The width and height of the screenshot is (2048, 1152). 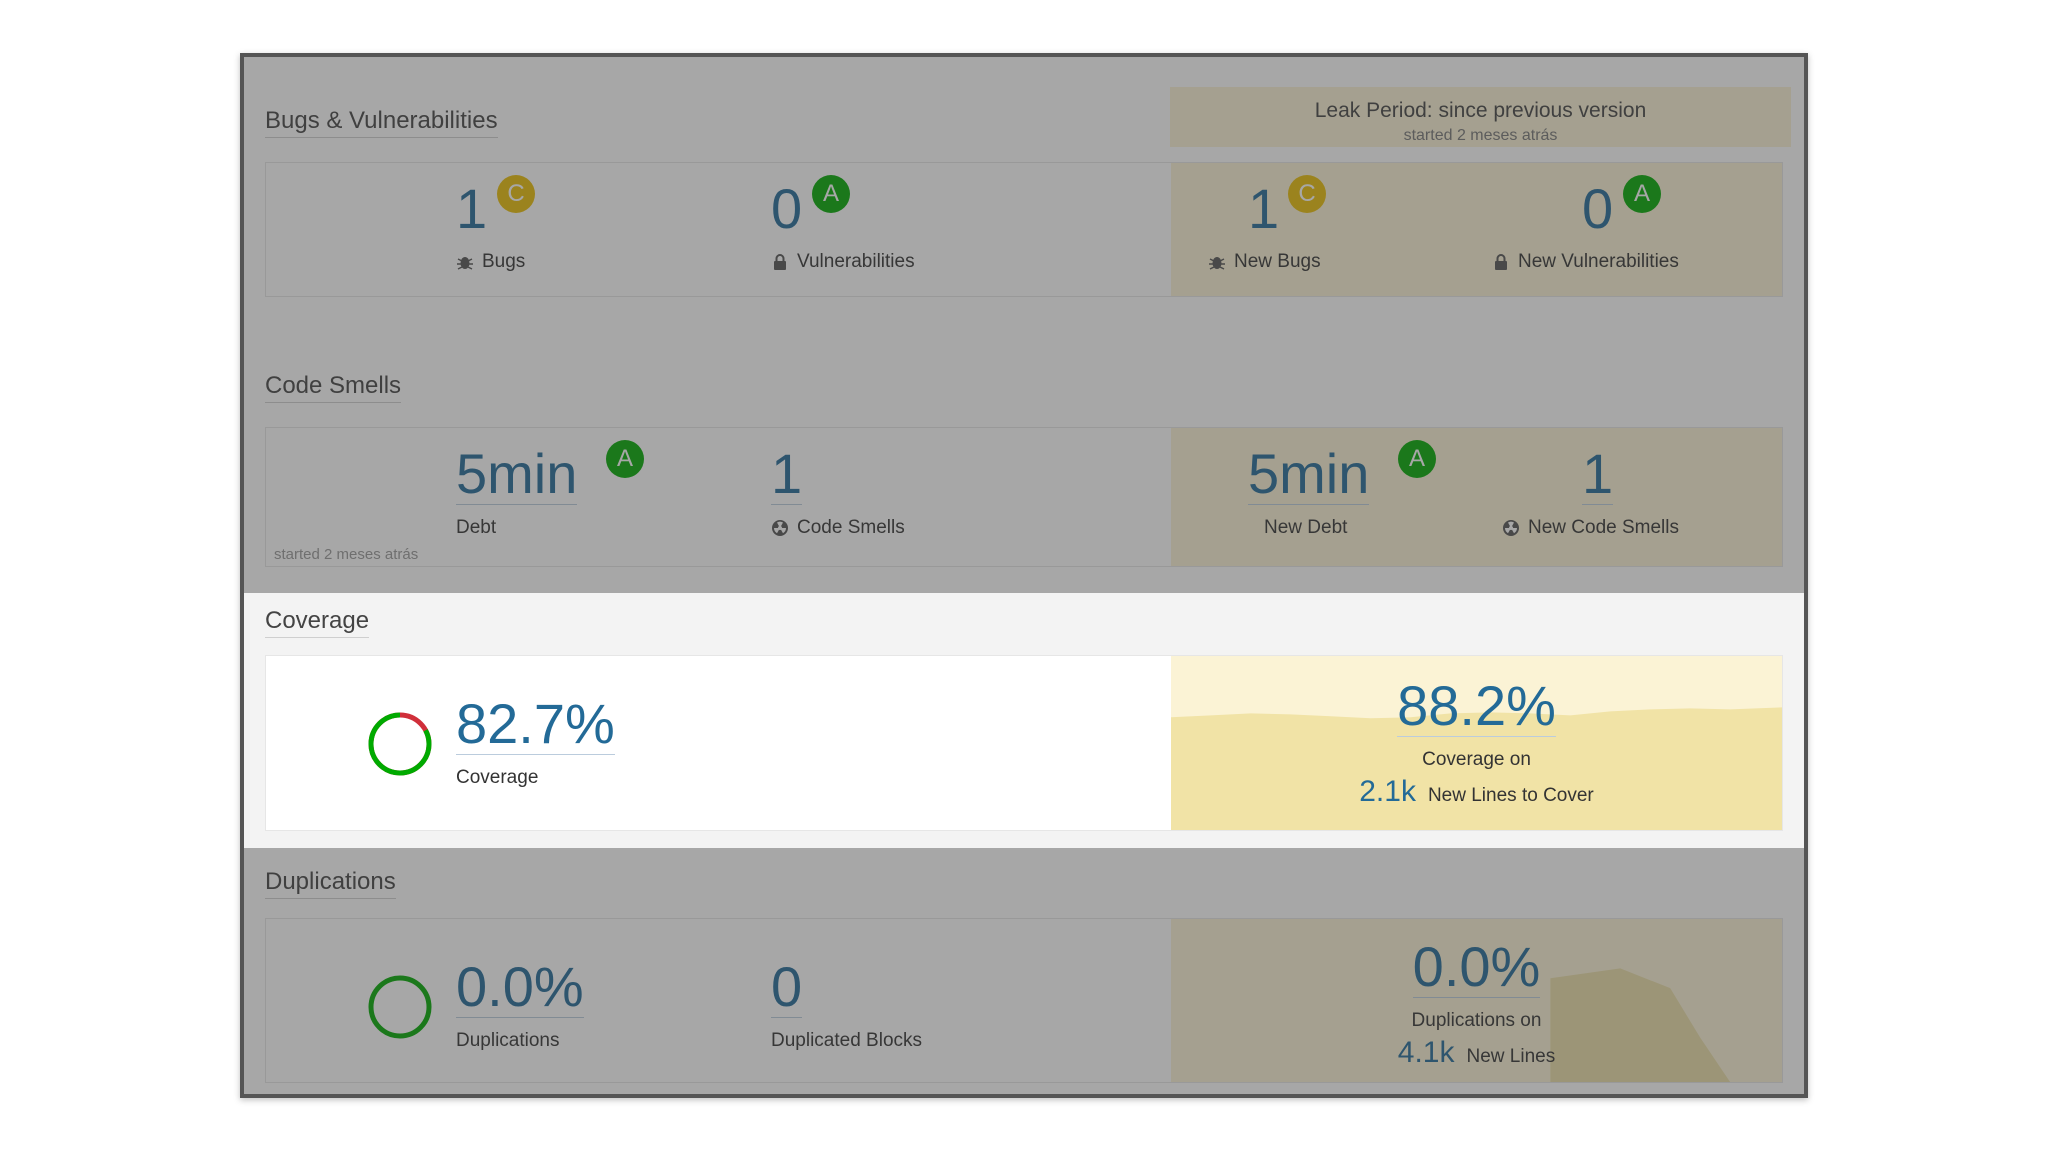 What do you see at coordinates (787, 986) in the screenshot?
I see `duplicated-blocks-value: 0` at bounding box center [787, 986].